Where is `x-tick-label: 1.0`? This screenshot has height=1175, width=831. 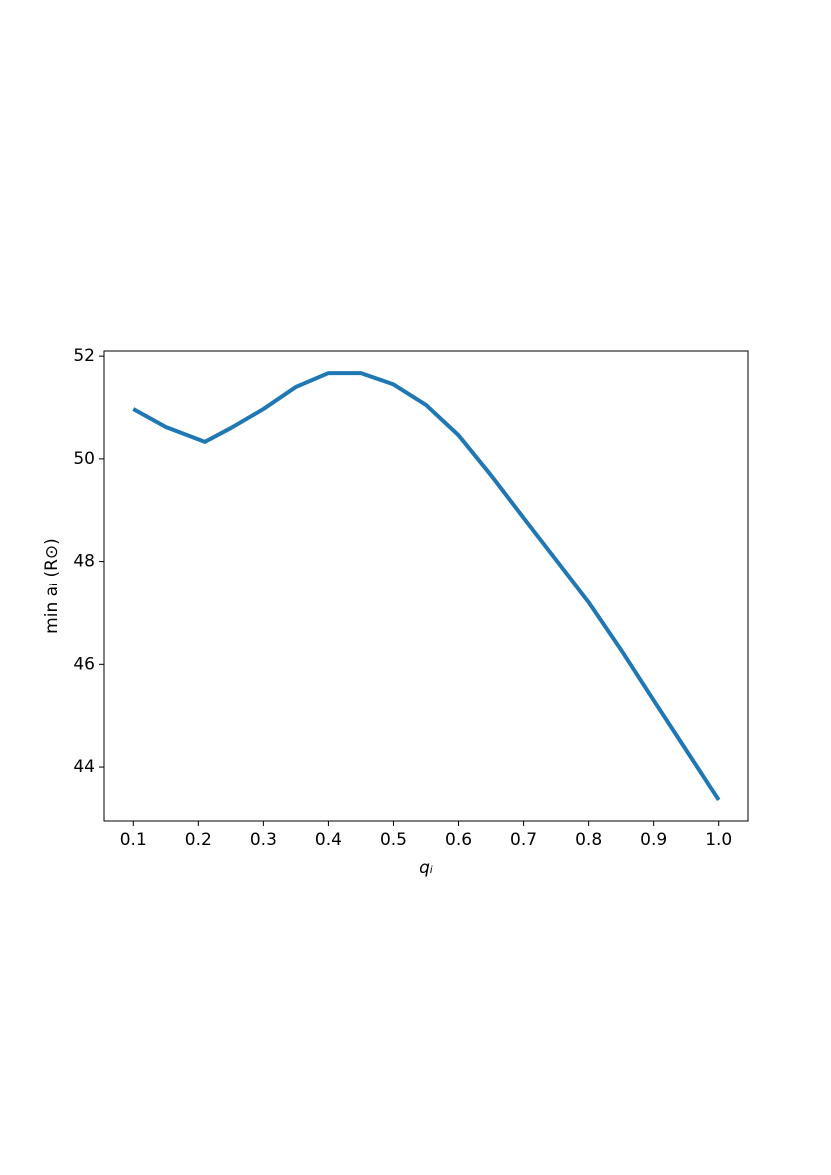 x-tick-label: 1.0 is located at coordinates (718, 840).